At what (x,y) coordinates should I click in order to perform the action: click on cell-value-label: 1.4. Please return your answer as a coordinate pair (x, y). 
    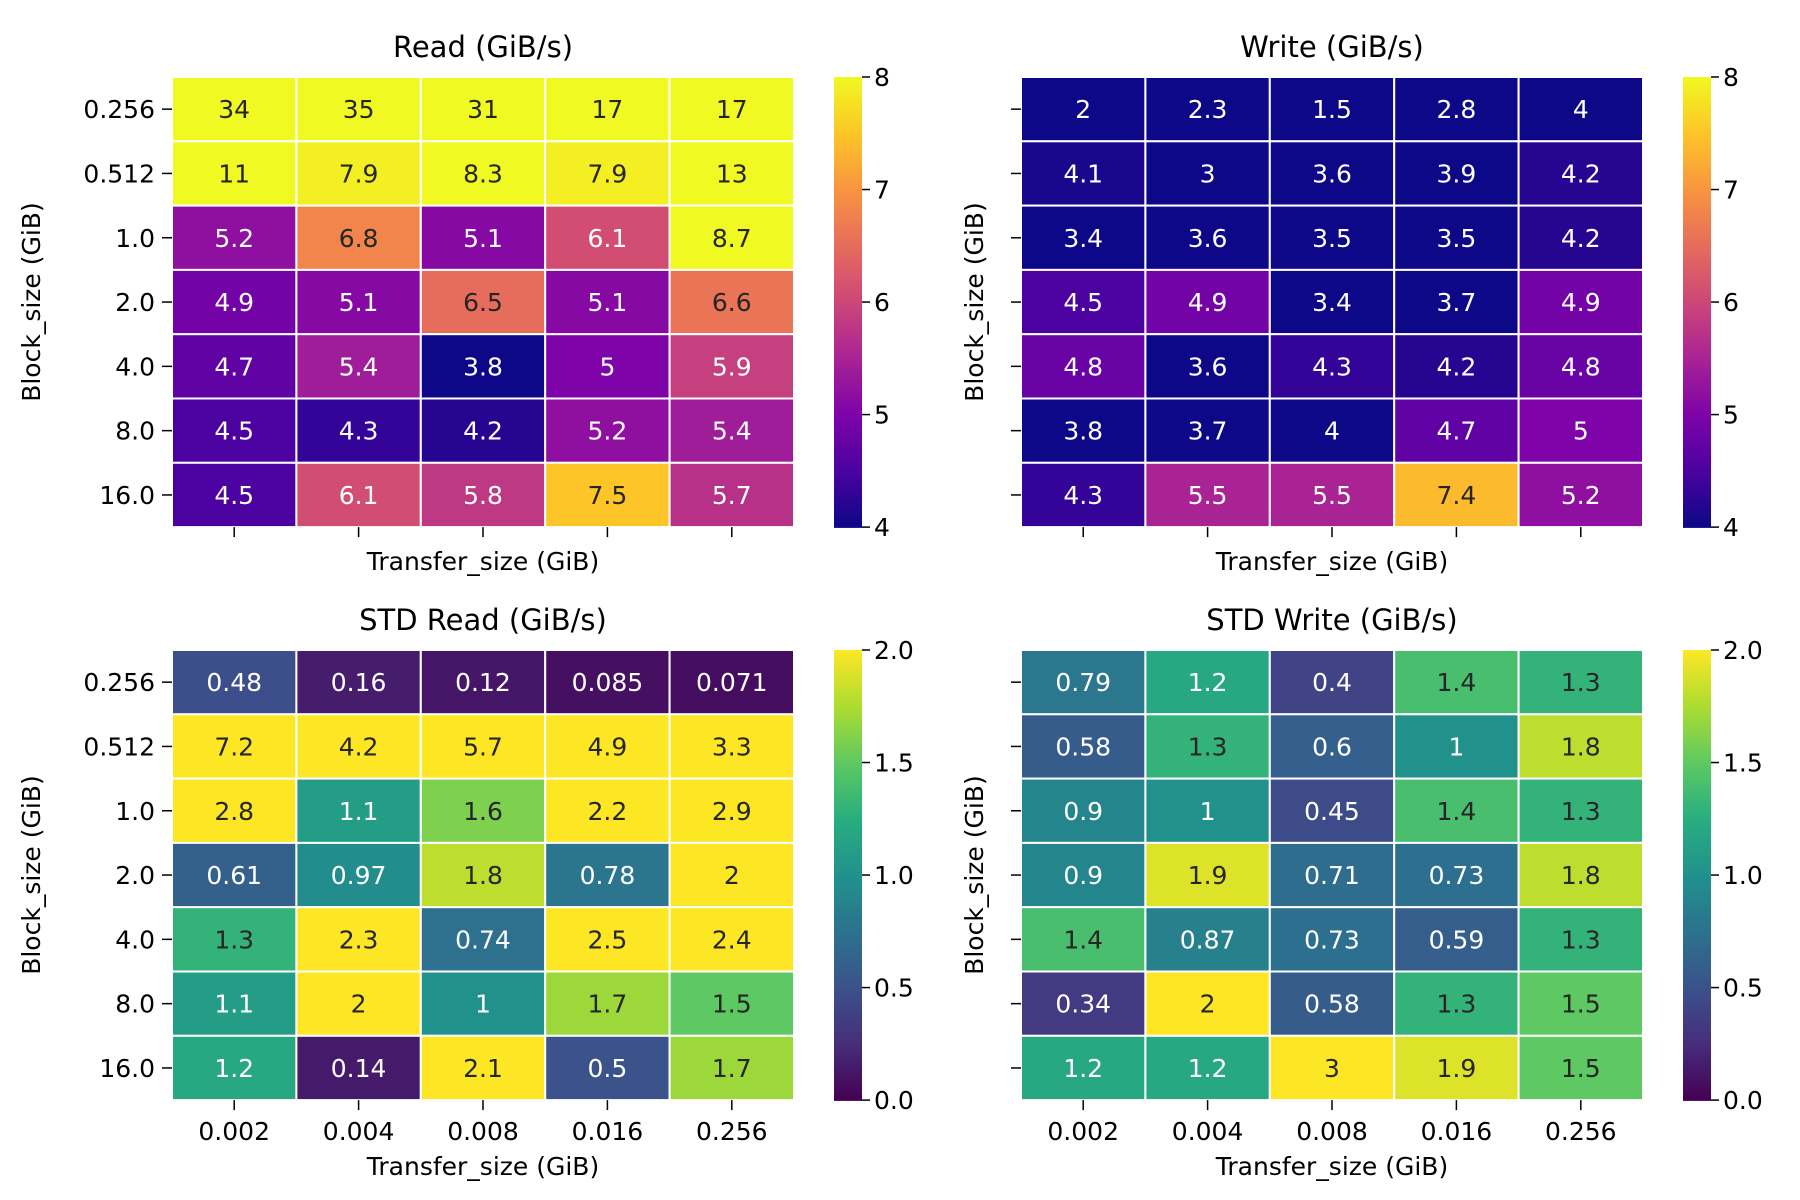
    Looking at the image, I should click on (1457, 682).